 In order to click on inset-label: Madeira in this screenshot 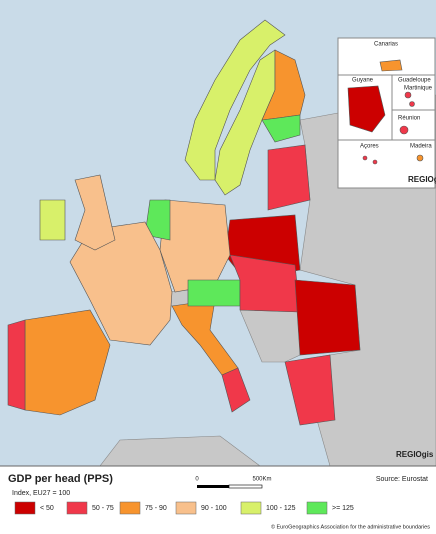, I will do `click(421, 147)`.